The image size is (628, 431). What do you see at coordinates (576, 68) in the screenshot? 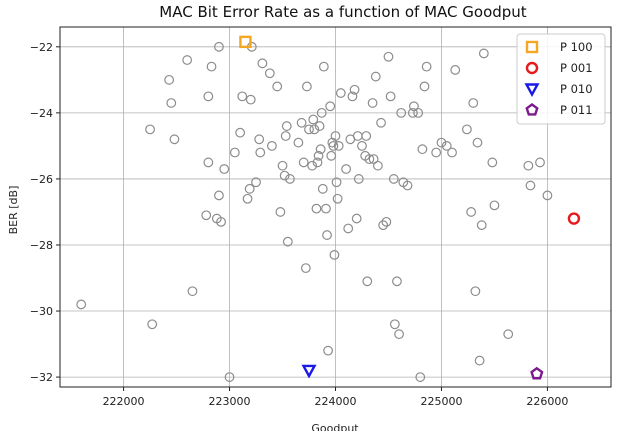
I see `legend-label: P 001` at bounding box center [576, 68].